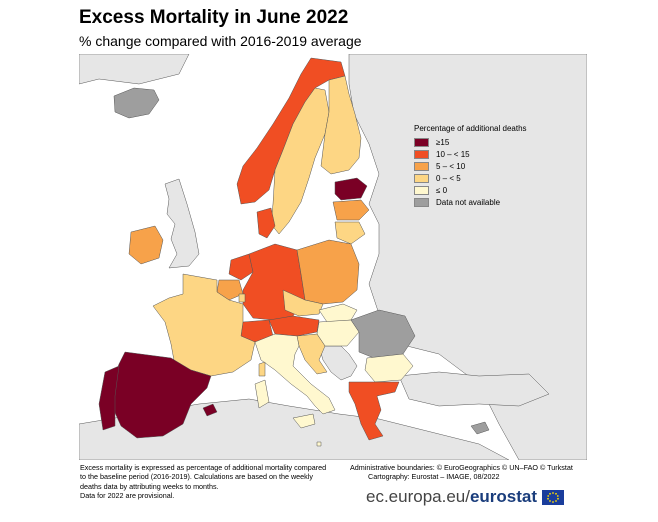 This screenshot has width=658, height=522. I want to click on legend-label: 5 – < 10, so click(451, 166).